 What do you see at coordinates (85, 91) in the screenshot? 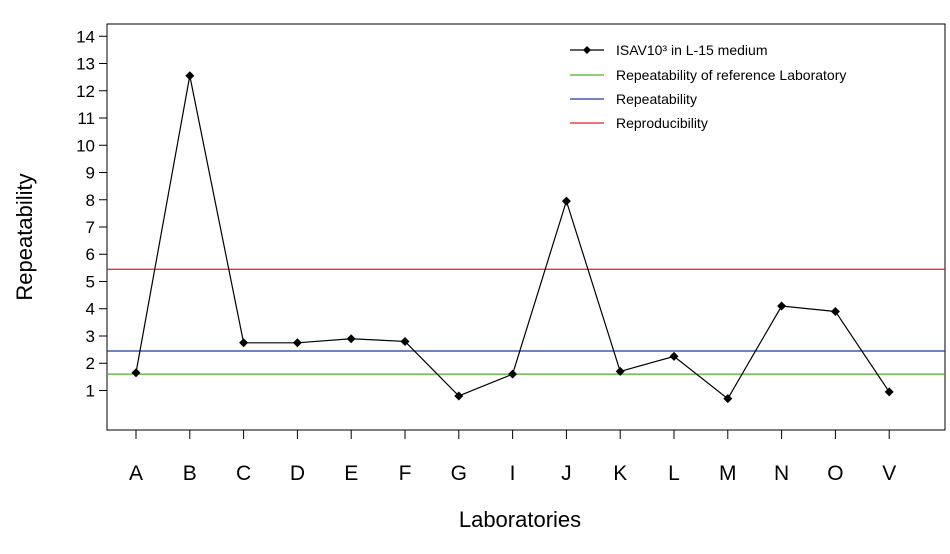
I see `y-tick-label: 12` at bounding box center [85, 91].